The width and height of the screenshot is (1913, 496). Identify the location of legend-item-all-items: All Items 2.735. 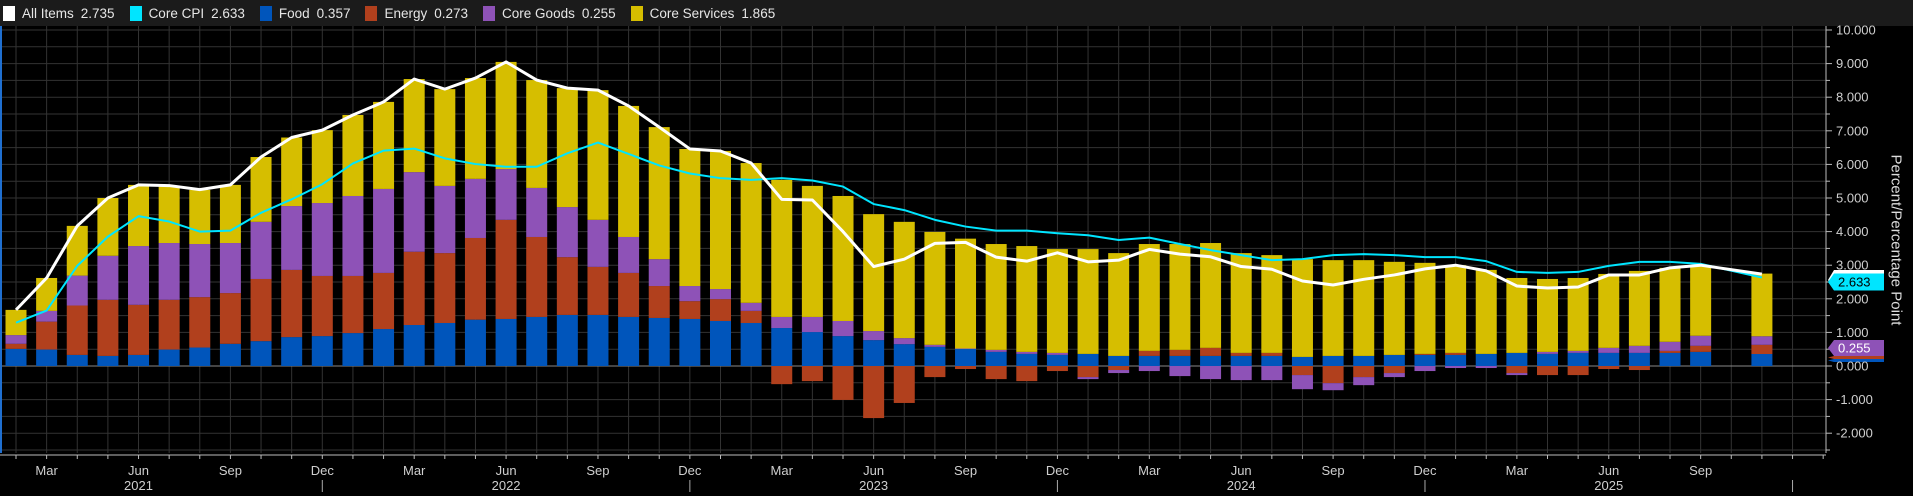
(59, 13).